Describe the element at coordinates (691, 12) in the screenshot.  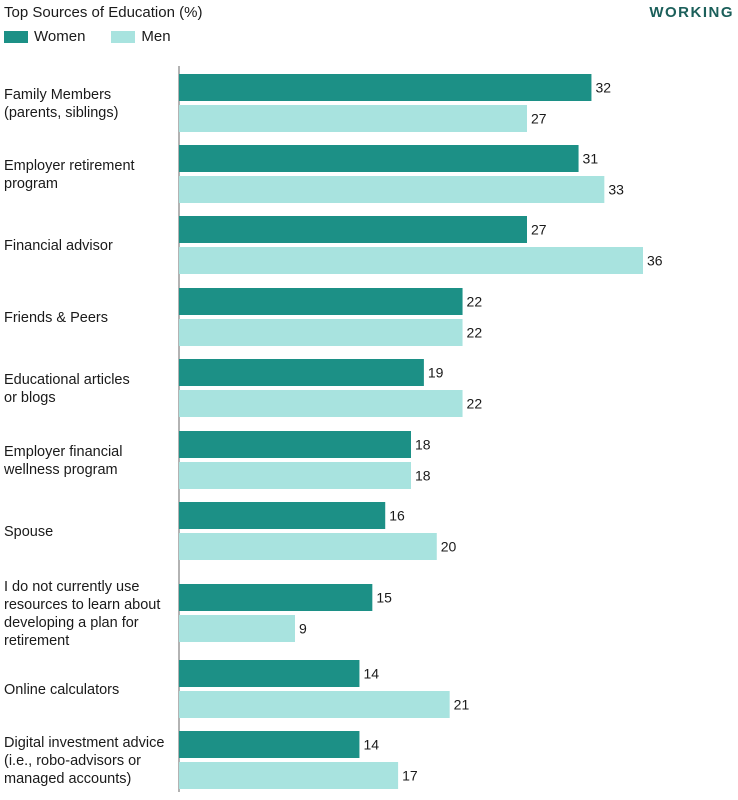
I see `working-badge: WORKING` at that location.